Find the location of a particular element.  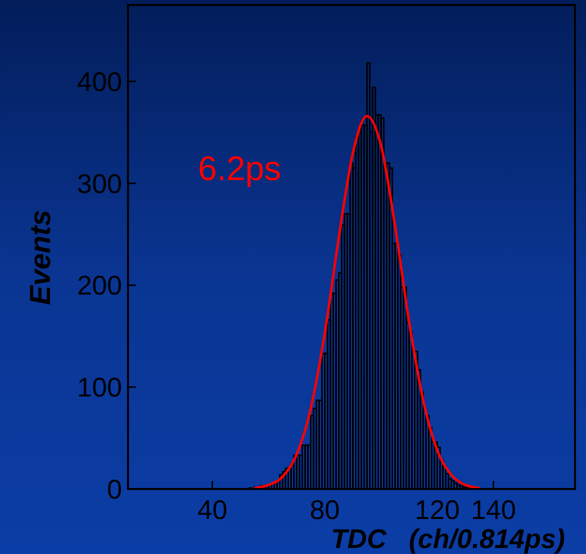

y-tick-label: 300 is located at coordinates (99, 183).